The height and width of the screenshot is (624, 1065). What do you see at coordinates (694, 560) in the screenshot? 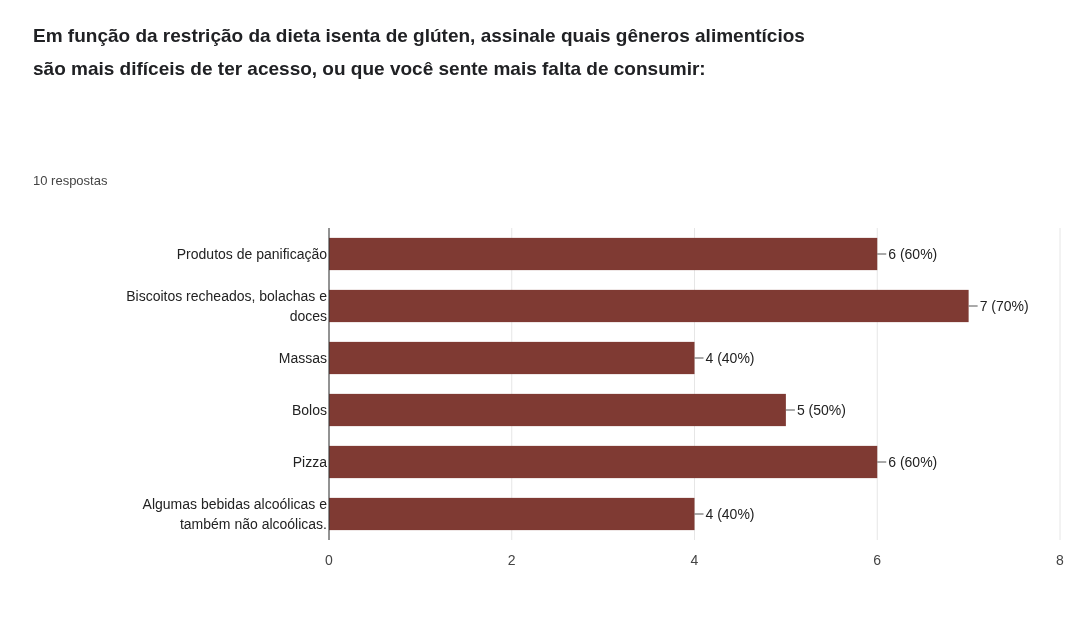
I see `x-tick-label: 4` at bounding box center [694, 560].